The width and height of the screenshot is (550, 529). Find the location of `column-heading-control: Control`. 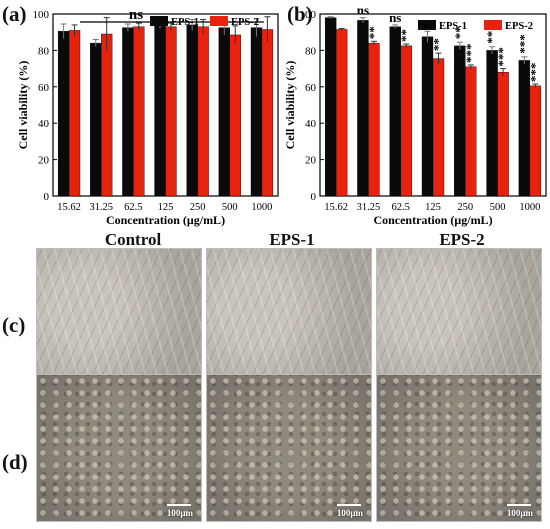

column-heading-control: Control is located at coordinates (133, 239).